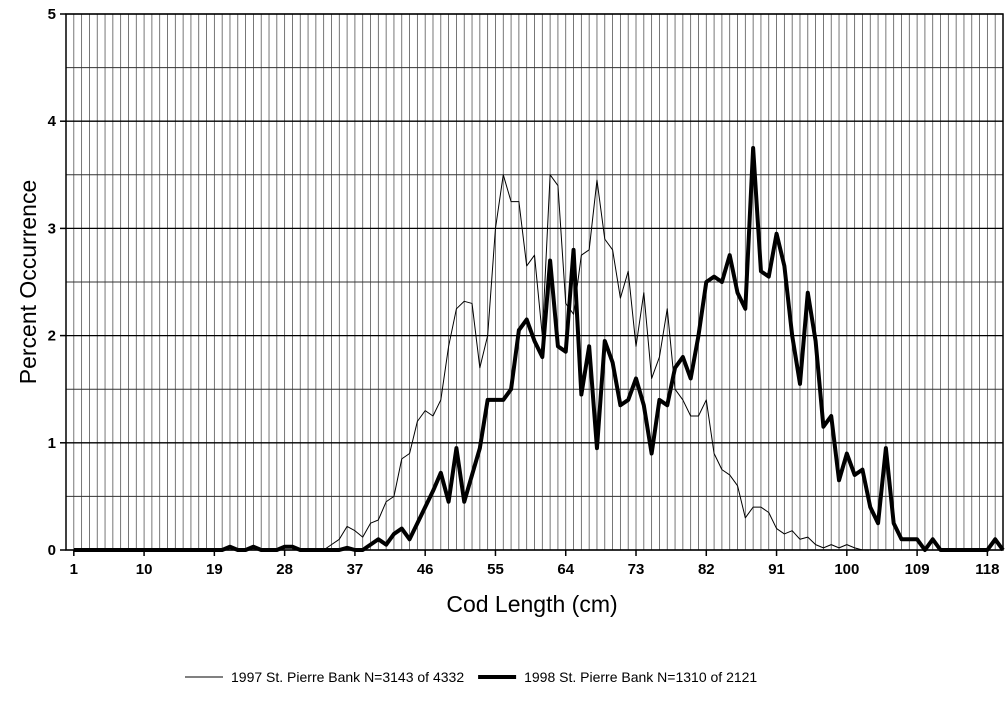  What do you see at coordinates (495, 569) in the screenshot?
I see `x-tick-label: 55` at bounding box center [495, 569].